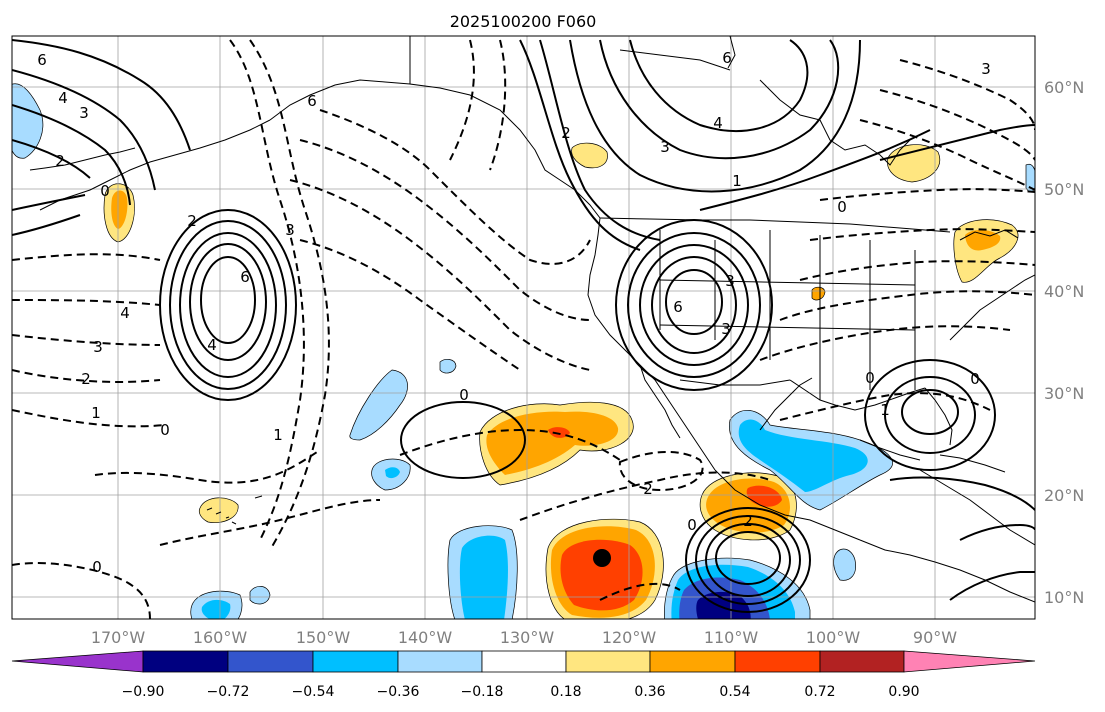 This screenshot has height=712, width=1105. Describe the element at coordinates (1064, 87) in the screenshot. I see `lat-label: 60°N` at that location.